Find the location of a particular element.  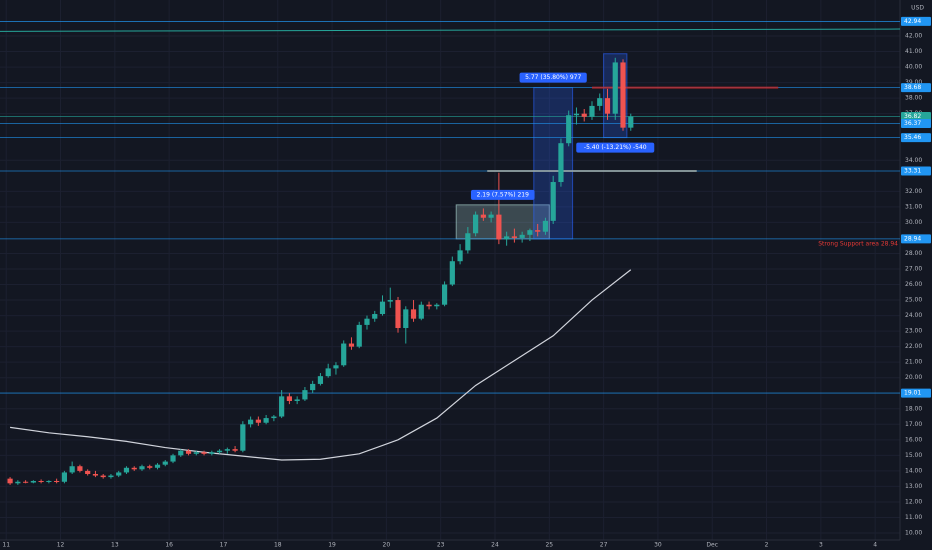

y-tick-label: 13.00 is located at coordinates (913, 486).